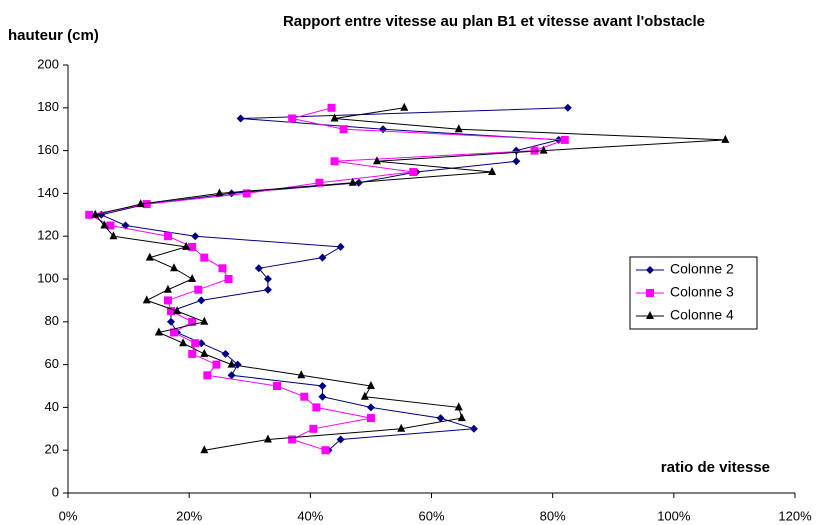 Image resolution: width=818 pixels, height=525 pixels. I want to click on x-tick-label: 0%, so click(68, 515).